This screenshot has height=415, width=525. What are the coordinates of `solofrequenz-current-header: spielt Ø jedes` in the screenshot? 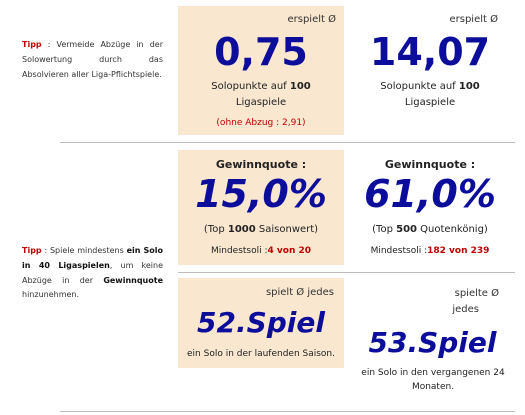 It's located at (299, 292).